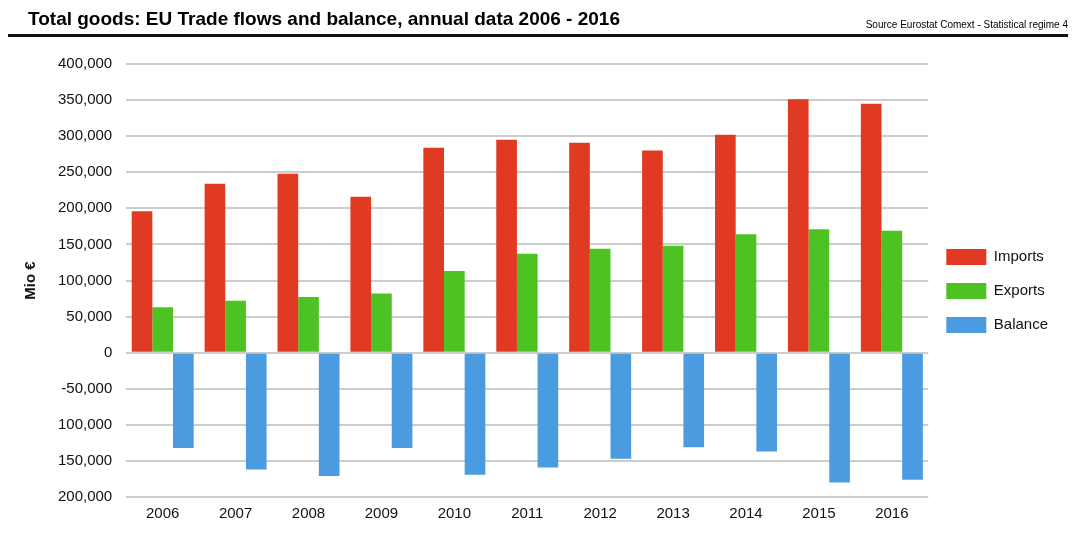 The image size is (1077, 545). I want to click on x-tick-label: 2009, so click(381, 513).